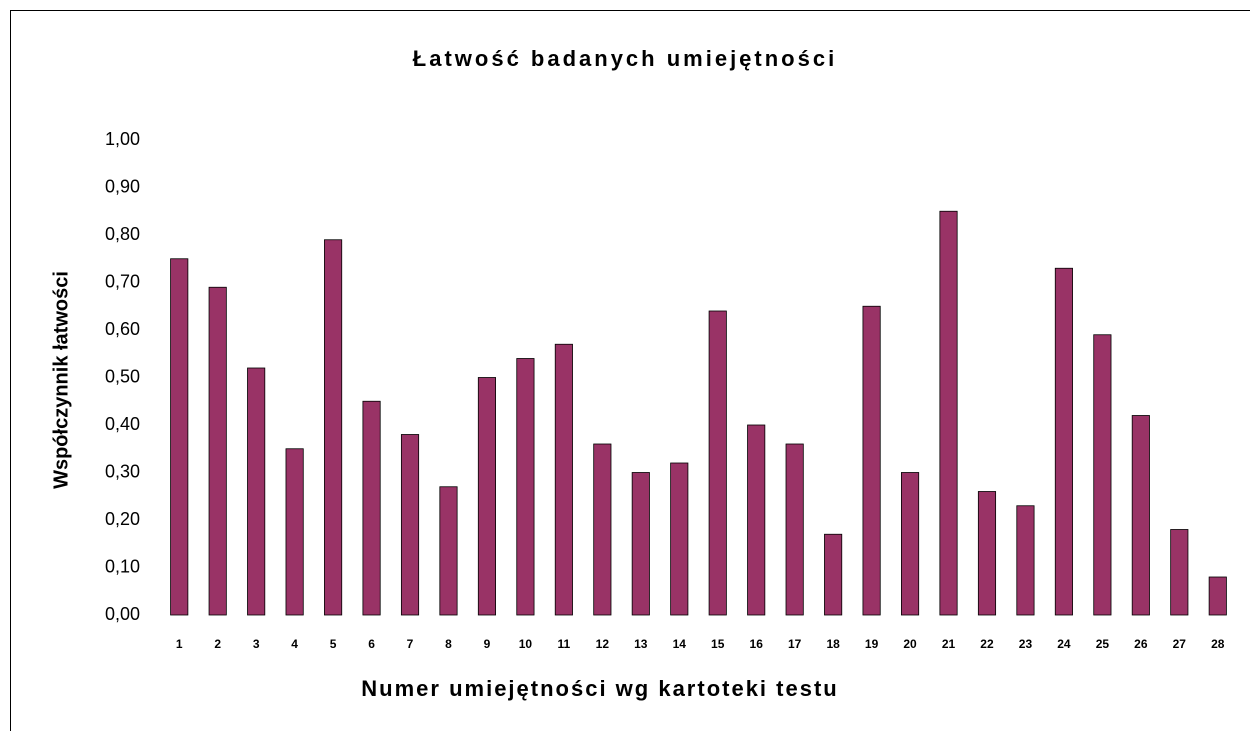  What do you see at coordinates (526, 644) in the screenshot?
I see `x-tick-label: 10` at bounding box center [526, 644].